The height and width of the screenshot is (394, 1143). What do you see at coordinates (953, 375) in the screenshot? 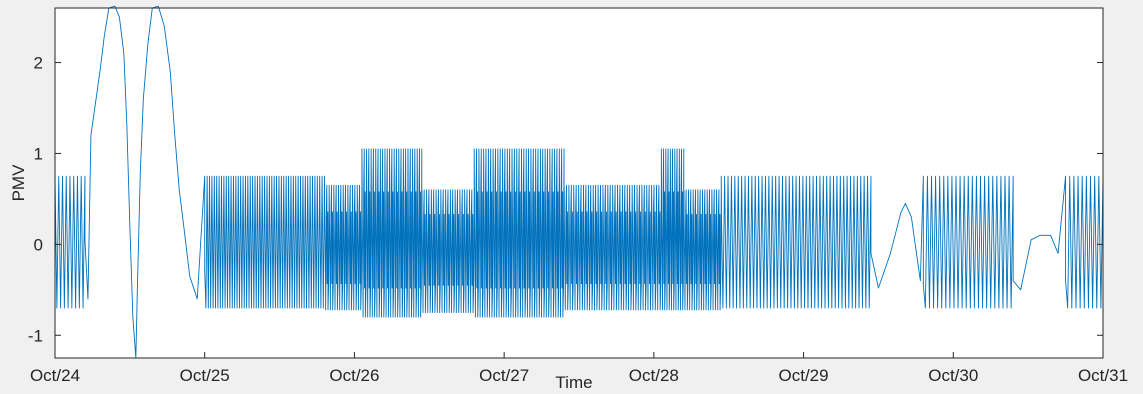
I see `x-tick-label: Oct/30` at bounding box center [953, 375].